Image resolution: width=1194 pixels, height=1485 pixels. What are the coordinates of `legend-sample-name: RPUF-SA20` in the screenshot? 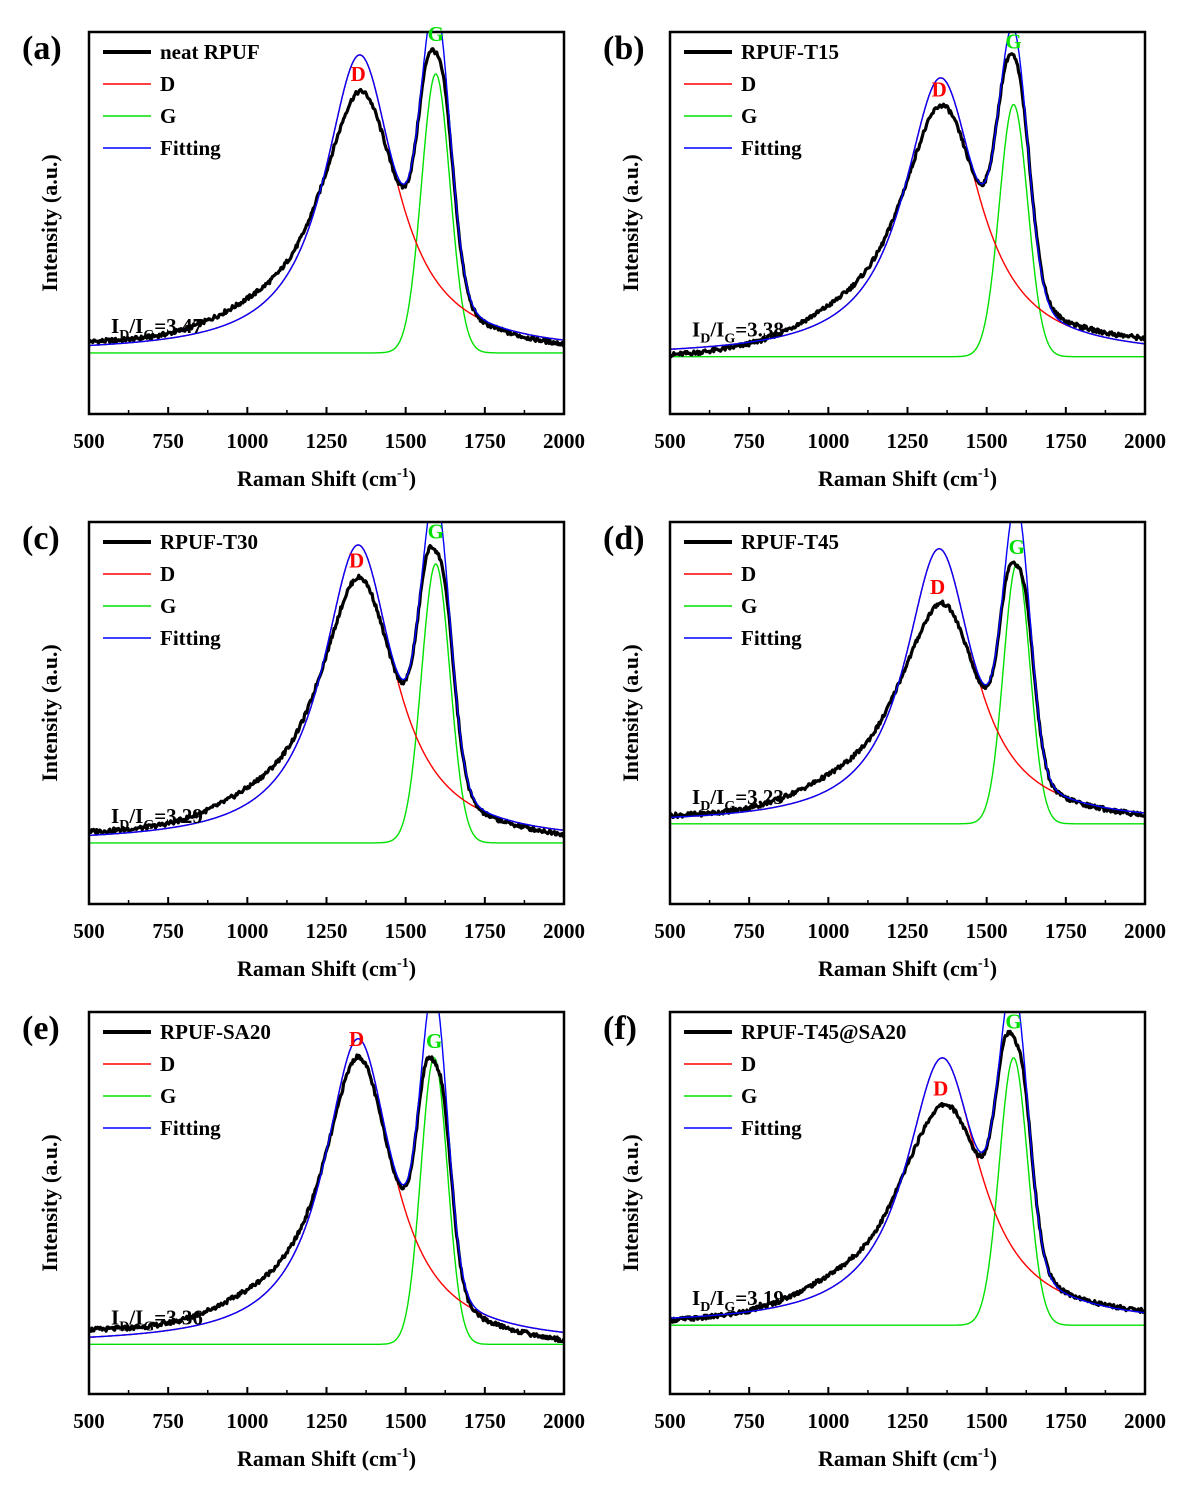 It's located at (215, 1032).